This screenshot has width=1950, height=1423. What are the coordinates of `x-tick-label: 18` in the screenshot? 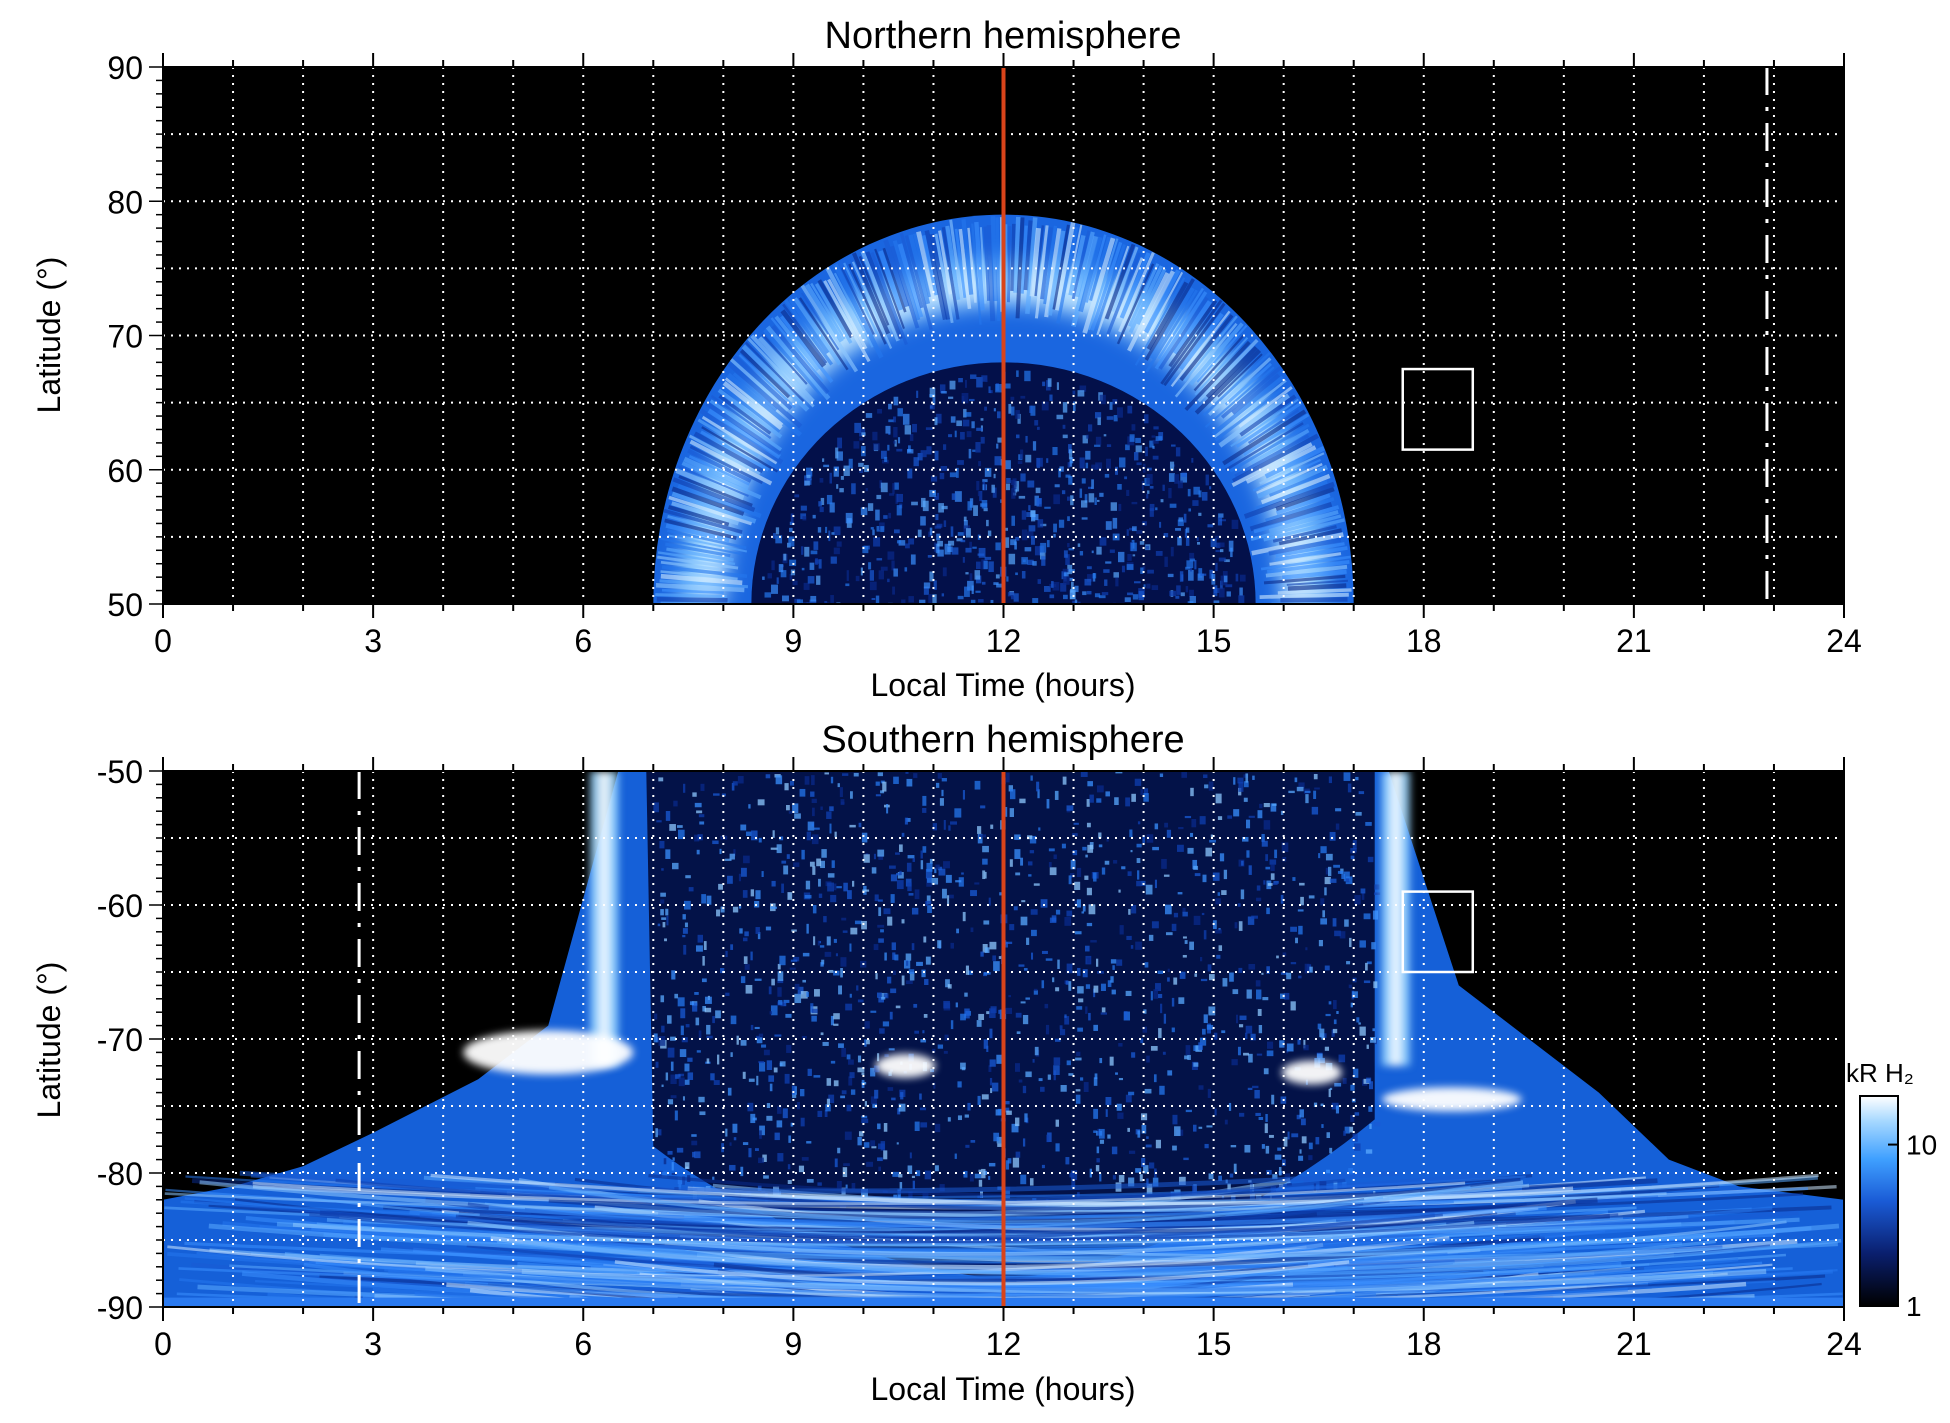 It's located at (1424, 641).